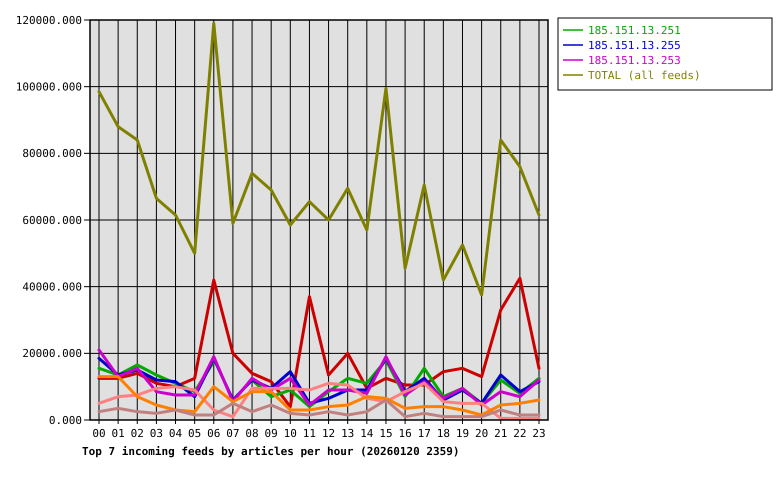  I want to click on x-tick-label: 12, so click(329, 433).